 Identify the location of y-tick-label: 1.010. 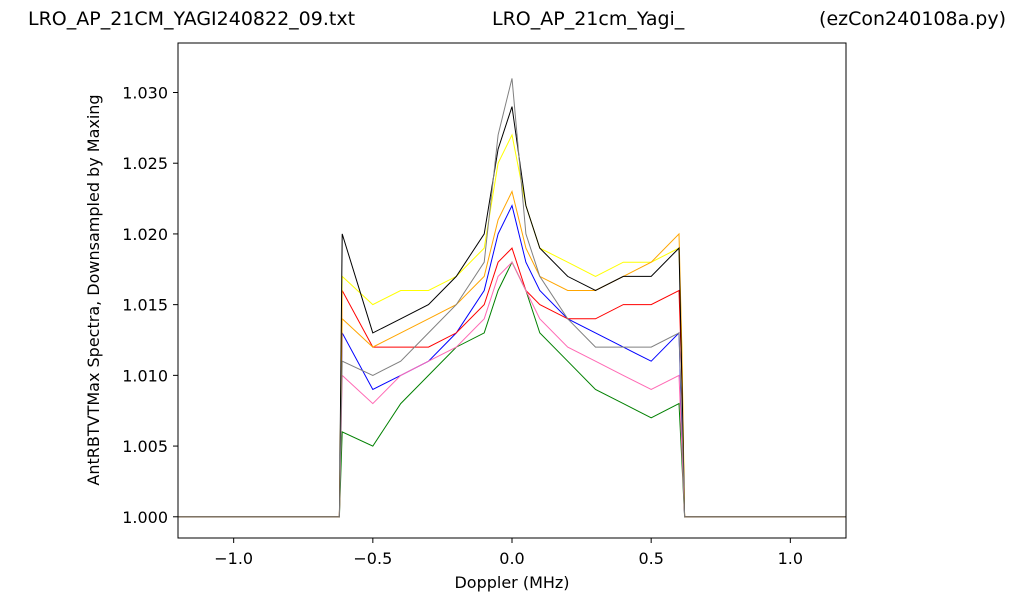
(145, 375).